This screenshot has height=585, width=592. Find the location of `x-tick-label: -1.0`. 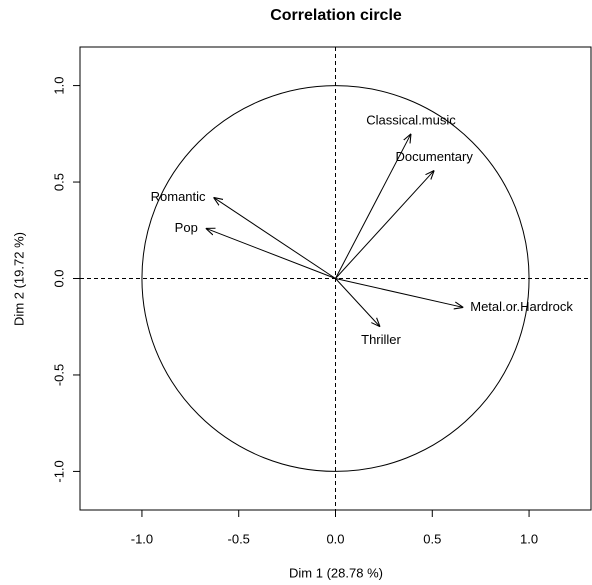

x-tick-label: -1.0 is located at coordinates (142, 538).